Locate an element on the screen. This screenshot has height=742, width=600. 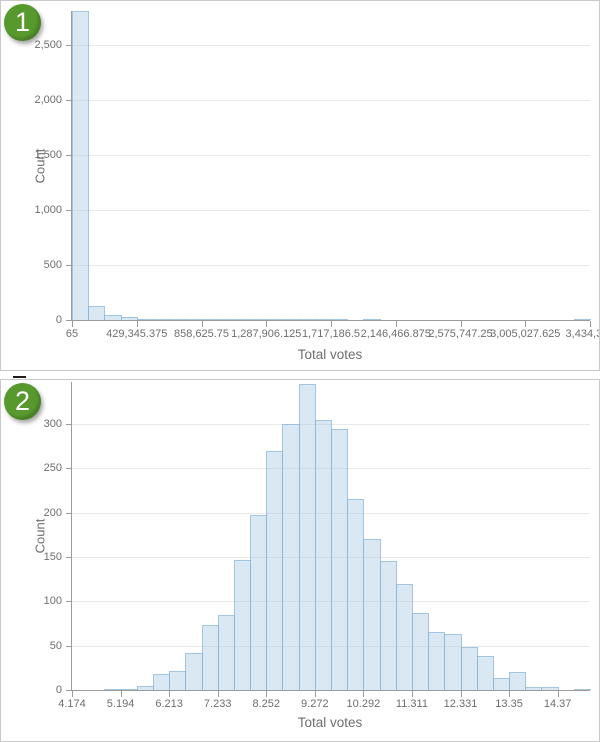
step-badge-1: 1 is located at coordinates (22, 22).